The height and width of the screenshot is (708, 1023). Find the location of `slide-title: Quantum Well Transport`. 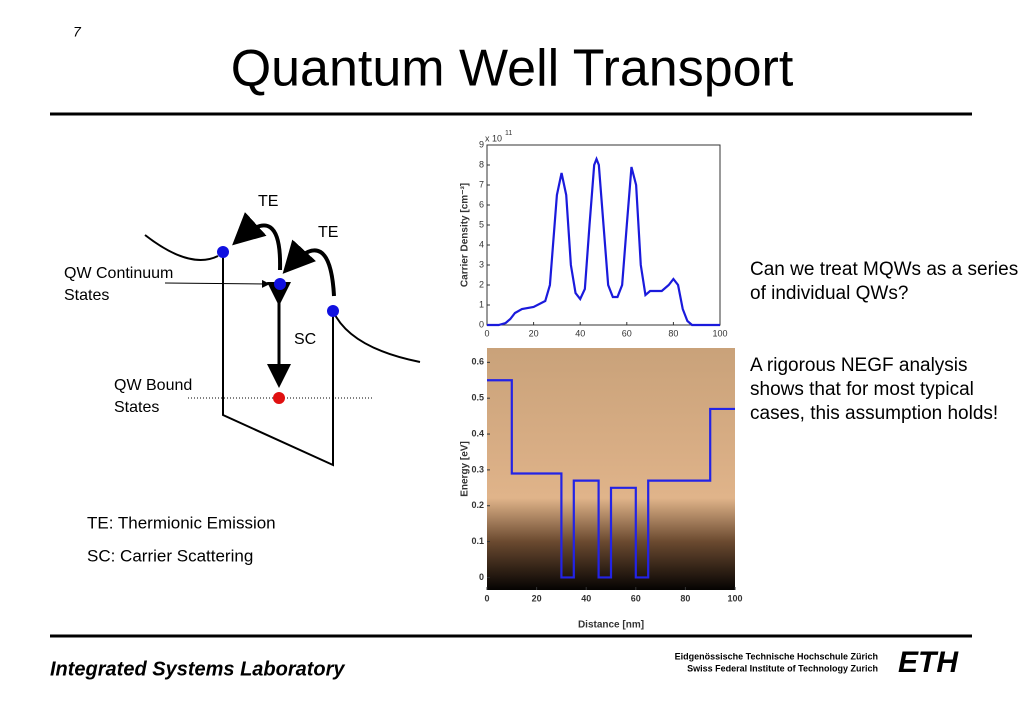

slide-title: Quantum Well Transport is located at coordinates (512, 69).